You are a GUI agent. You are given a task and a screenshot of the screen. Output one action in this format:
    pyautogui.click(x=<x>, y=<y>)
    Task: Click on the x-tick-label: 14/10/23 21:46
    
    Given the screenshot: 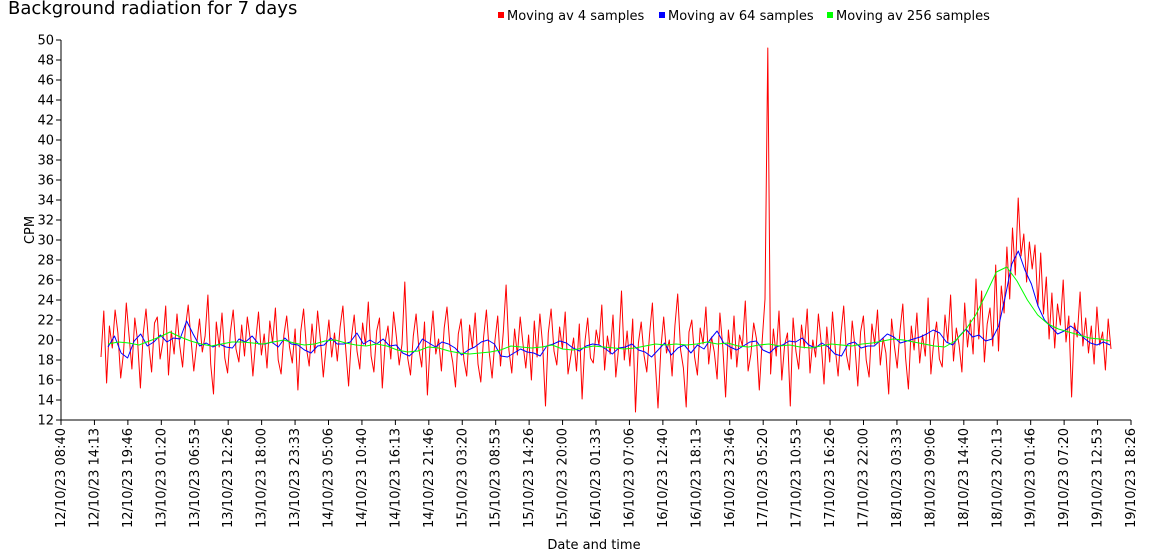 What is the action you would take?
    pyautogui.click(x=429, y=478)
    